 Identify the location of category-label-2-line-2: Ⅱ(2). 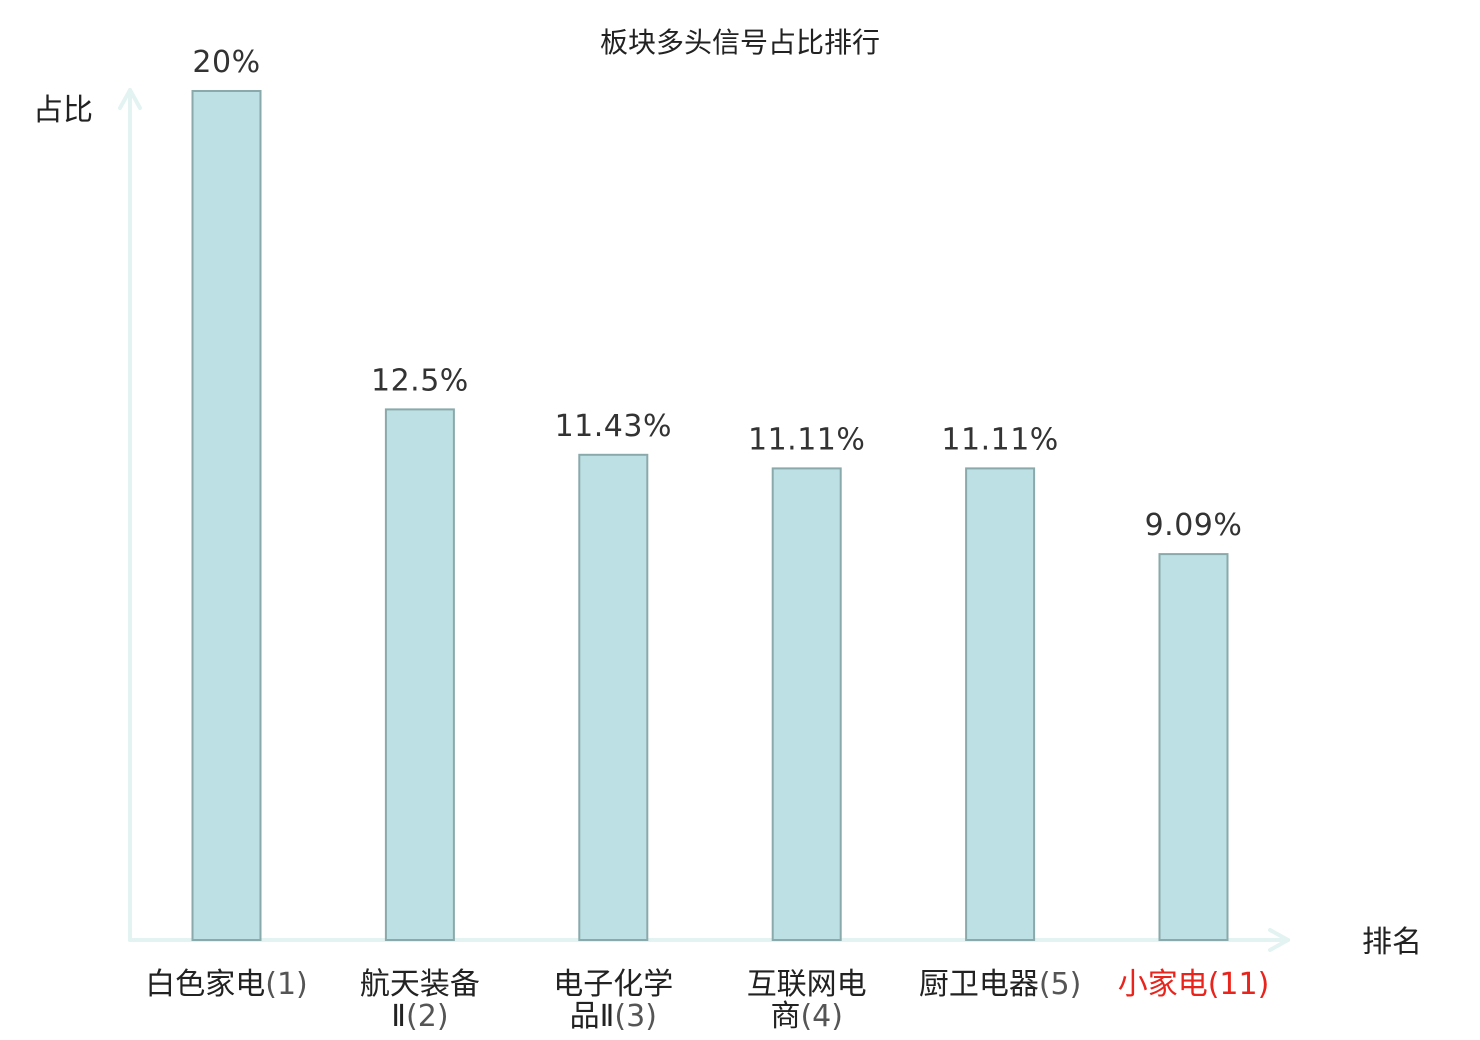
(419, 1016).